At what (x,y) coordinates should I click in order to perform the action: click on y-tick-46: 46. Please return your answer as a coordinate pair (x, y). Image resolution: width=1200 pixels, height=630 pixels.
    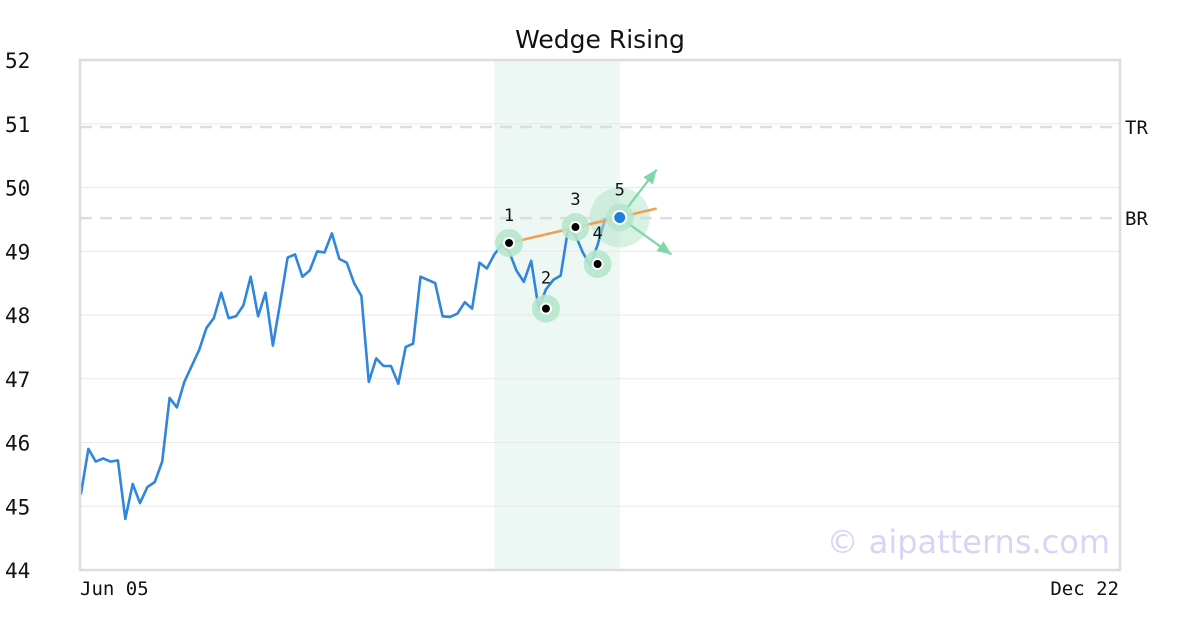
    Looking at the image, I should click on (17, 444).